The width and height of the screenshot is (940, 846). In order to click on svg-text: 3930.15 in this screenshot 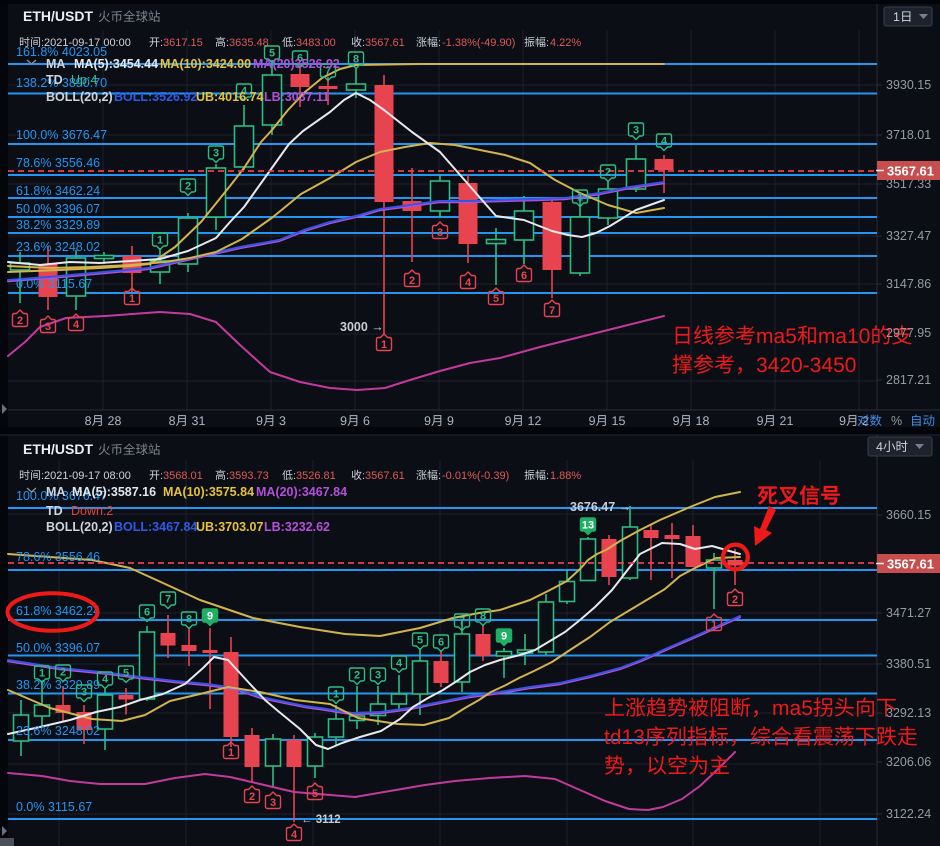, I will do `click(908, 85)`.